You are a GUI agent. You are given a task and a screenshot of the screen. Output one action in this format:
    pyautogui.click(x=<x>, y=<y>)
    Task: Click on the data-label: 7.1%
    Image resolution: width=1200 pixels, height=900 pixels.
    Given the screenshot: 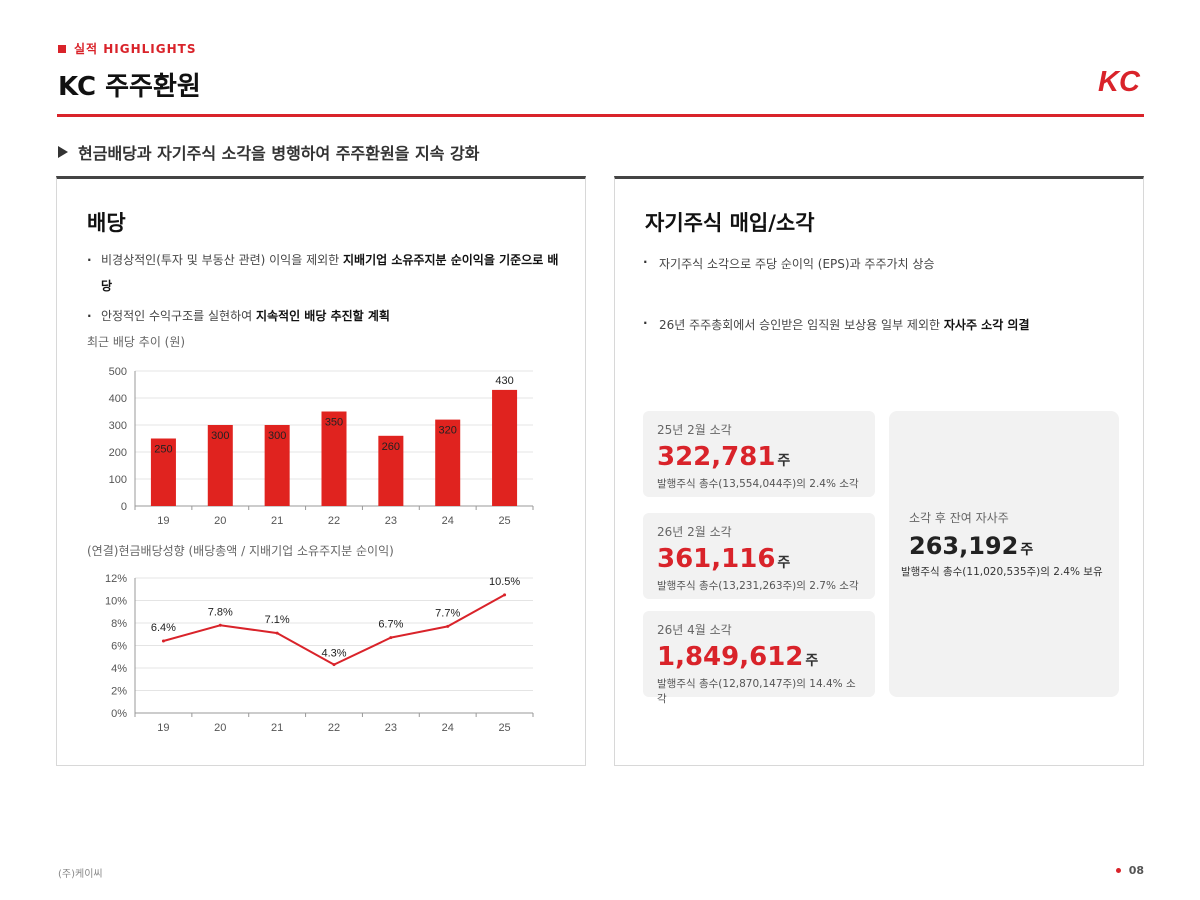 What is the action you would take?
    pyautogui.click(x=277, y=620)
    